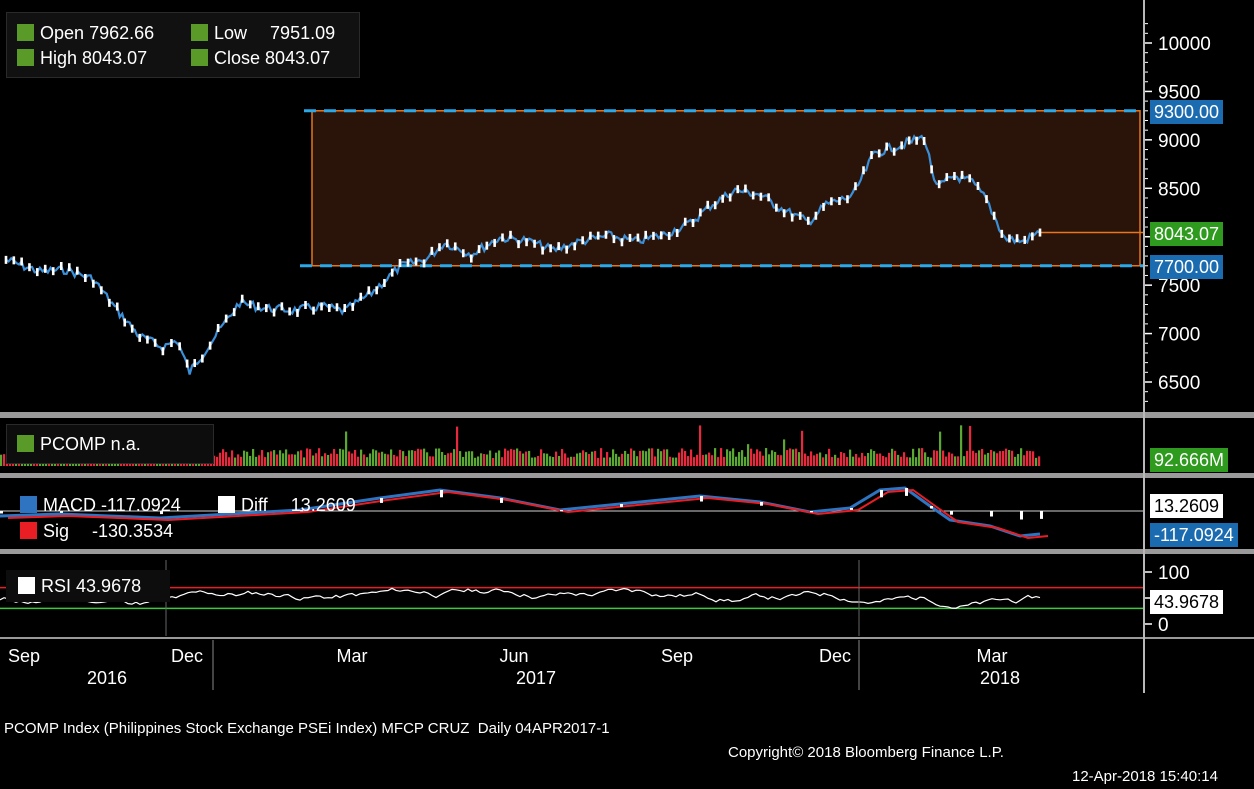 The width and height of the screenshot is (1254, 789). Describe the element at coordinates (25, 57) in the screenshot. I see `high-swatch` at that location.